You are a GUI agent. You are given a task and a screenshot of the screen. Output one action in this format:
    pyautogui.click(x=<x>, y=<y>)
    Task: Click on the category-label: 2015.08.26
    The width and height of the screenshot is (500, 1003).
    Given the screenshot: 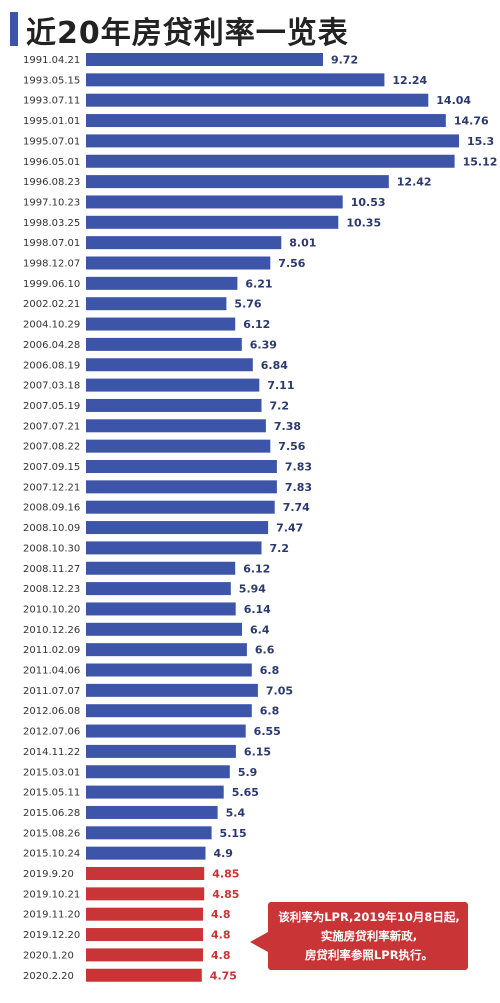 What is the action you would take?
    pyautogui.click(x=51, y=833)
    